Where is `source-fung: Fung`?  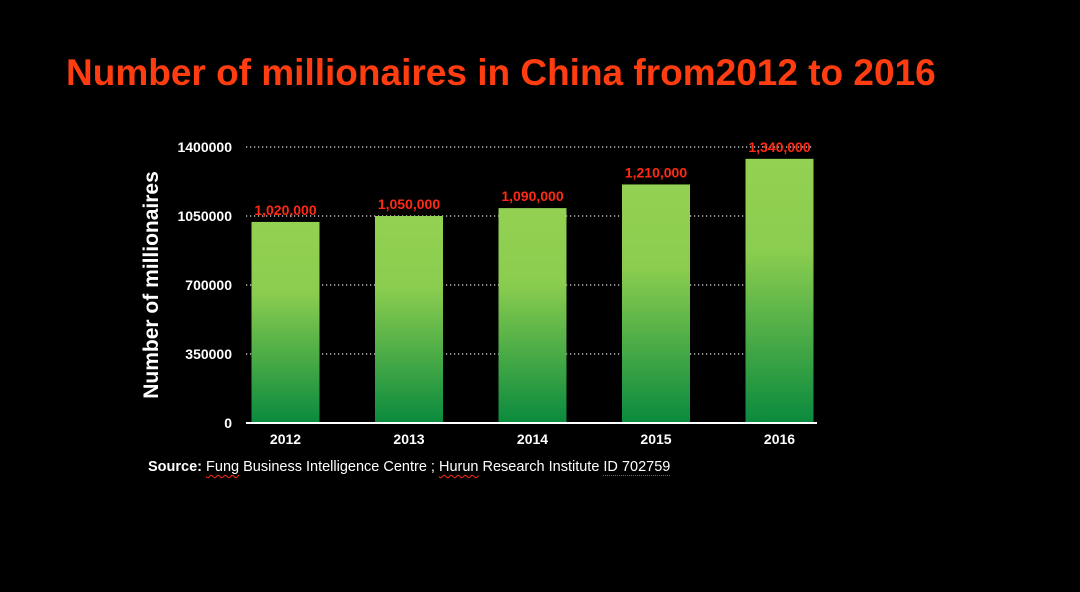
source-fung: Fung is located at coordinates (223, 467).